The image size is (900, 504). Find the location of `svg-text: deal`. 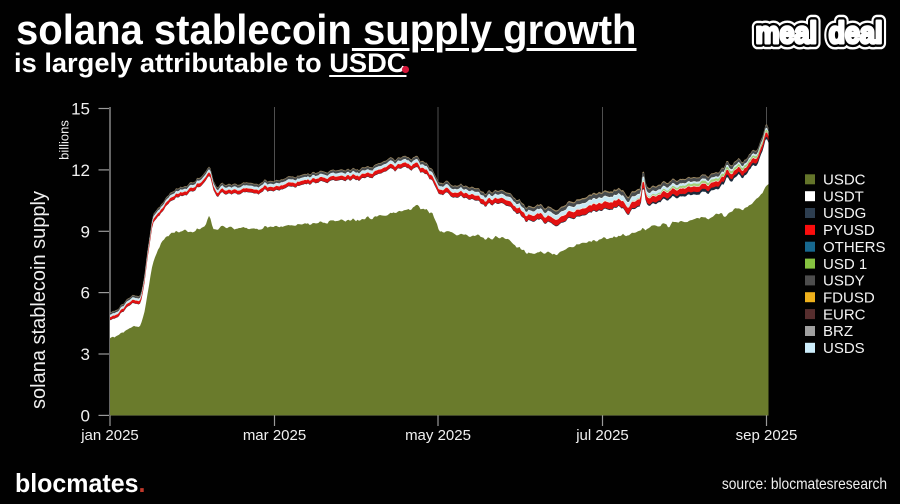

svg-text: deal is located at coordinates (856, 33).